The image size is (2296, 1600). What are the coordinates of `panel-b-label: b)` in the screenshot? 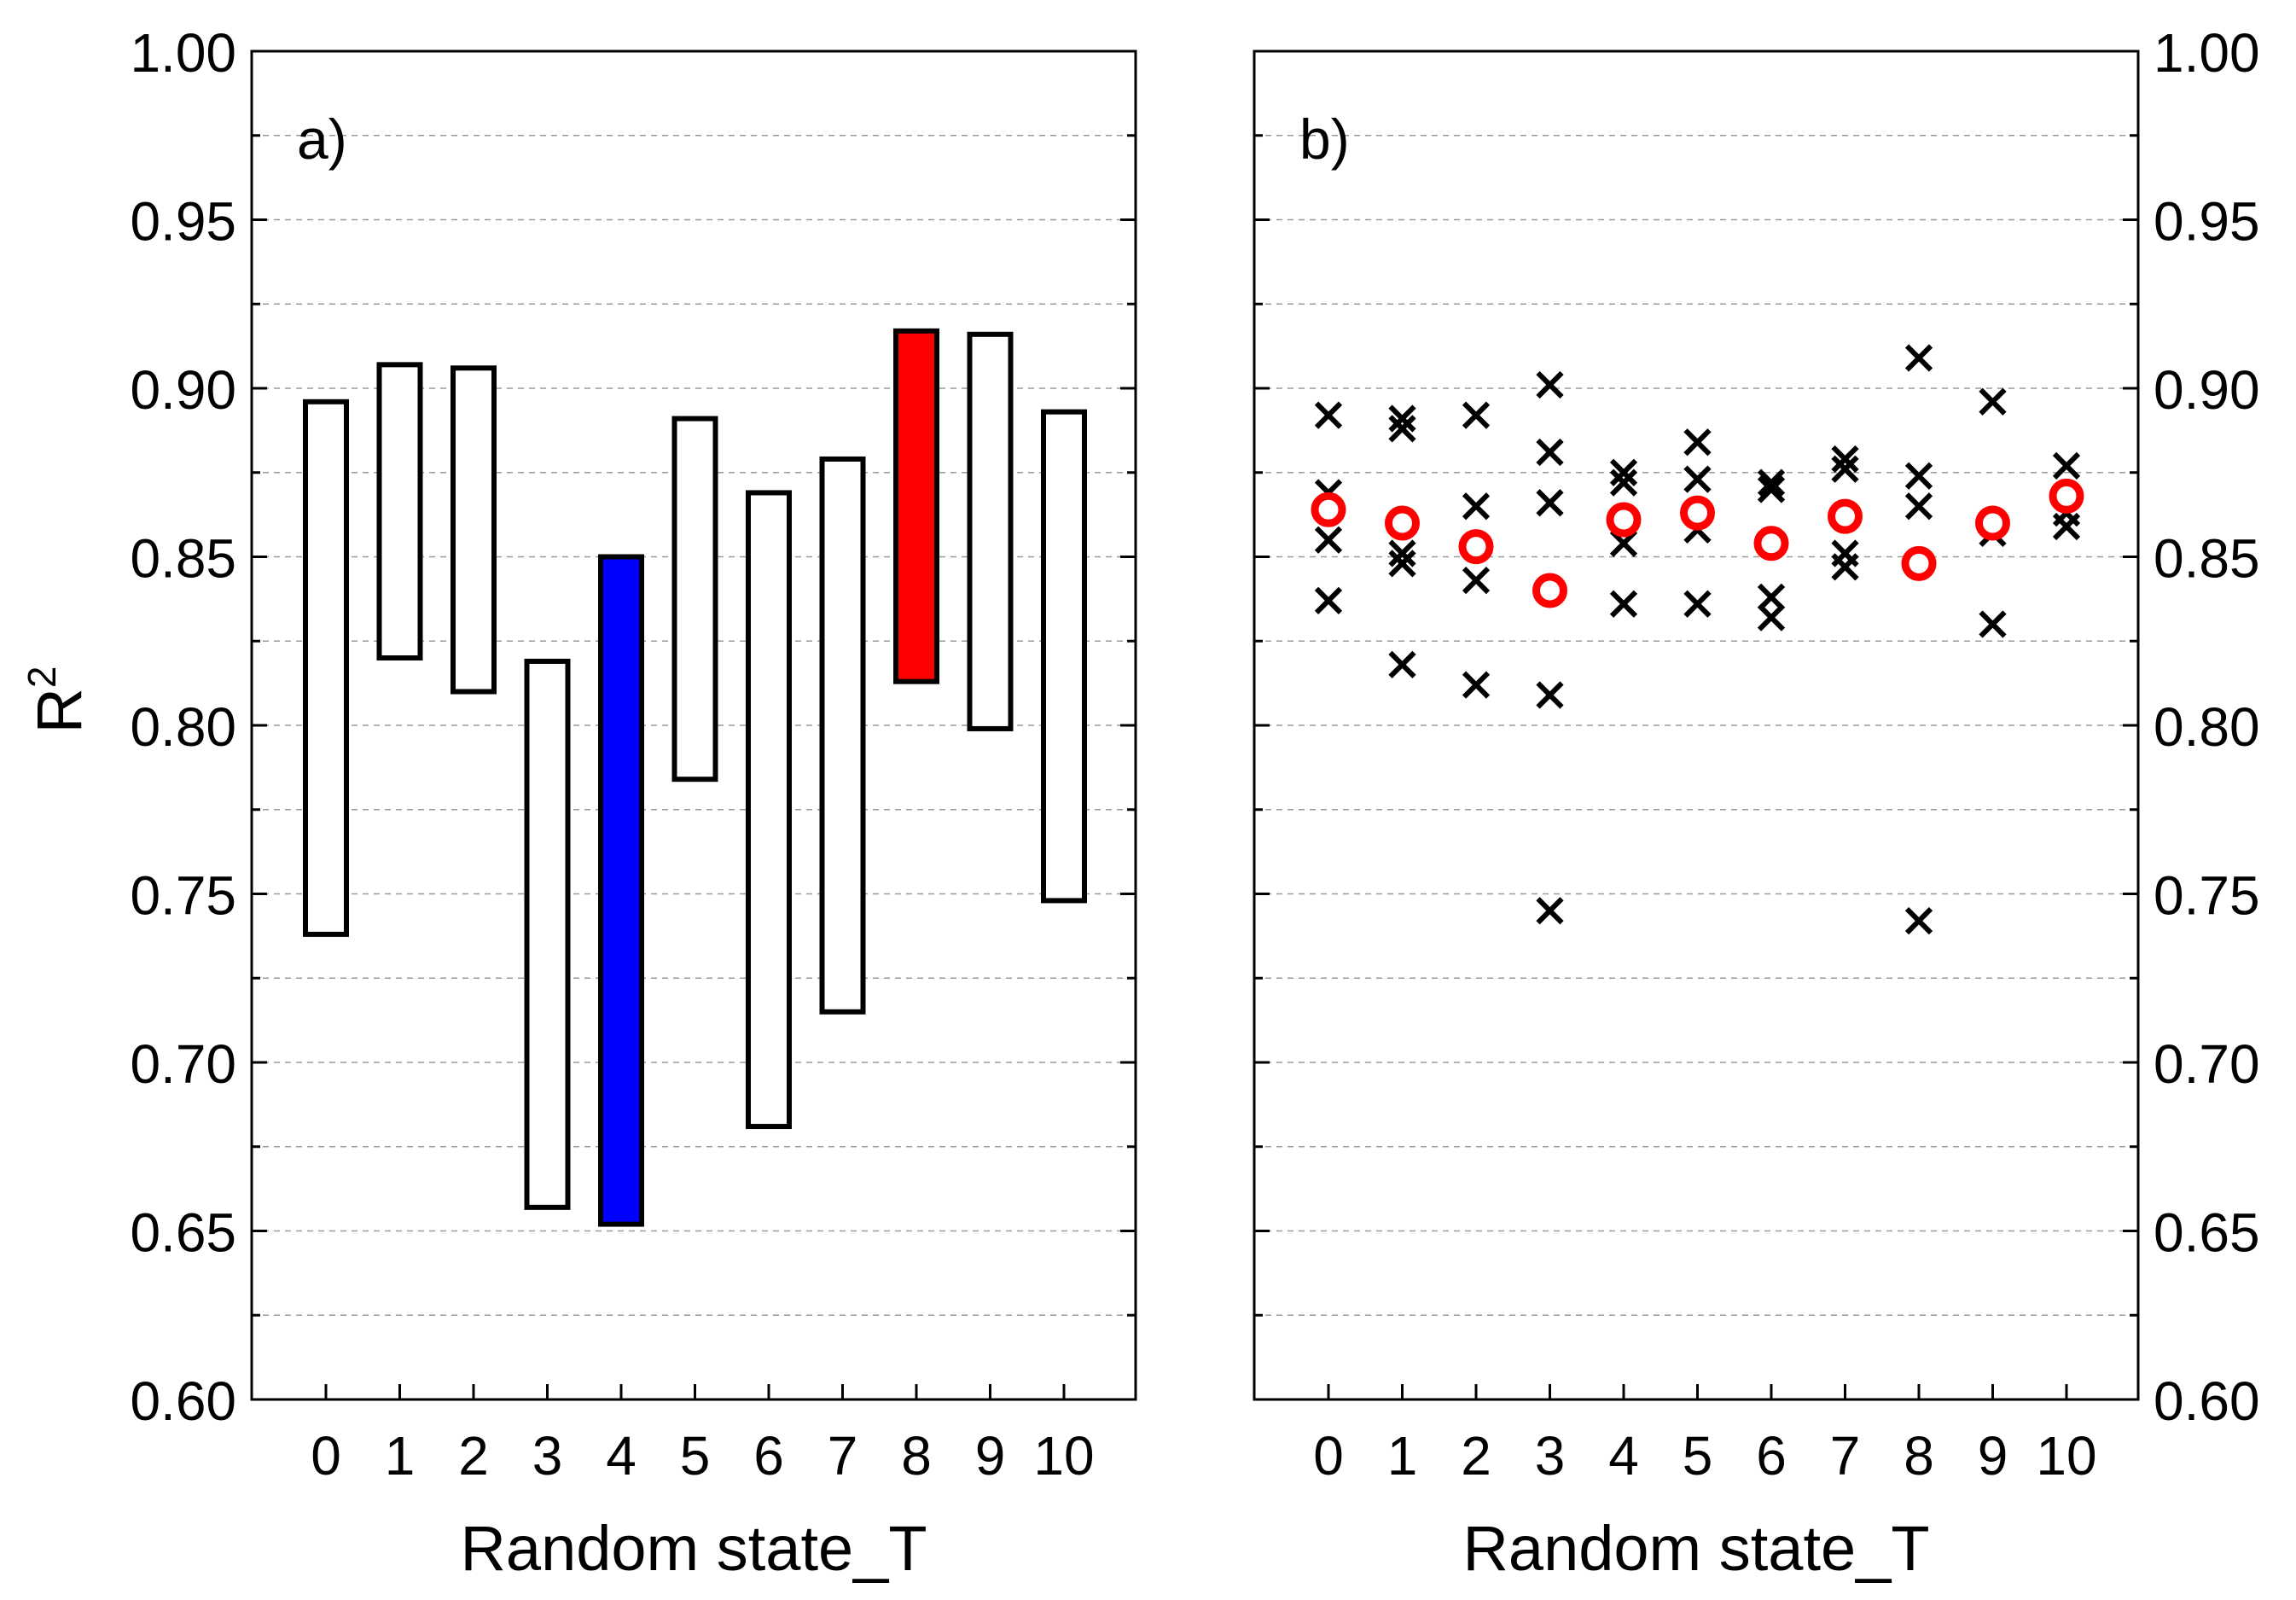 It's located at (1324, 139).